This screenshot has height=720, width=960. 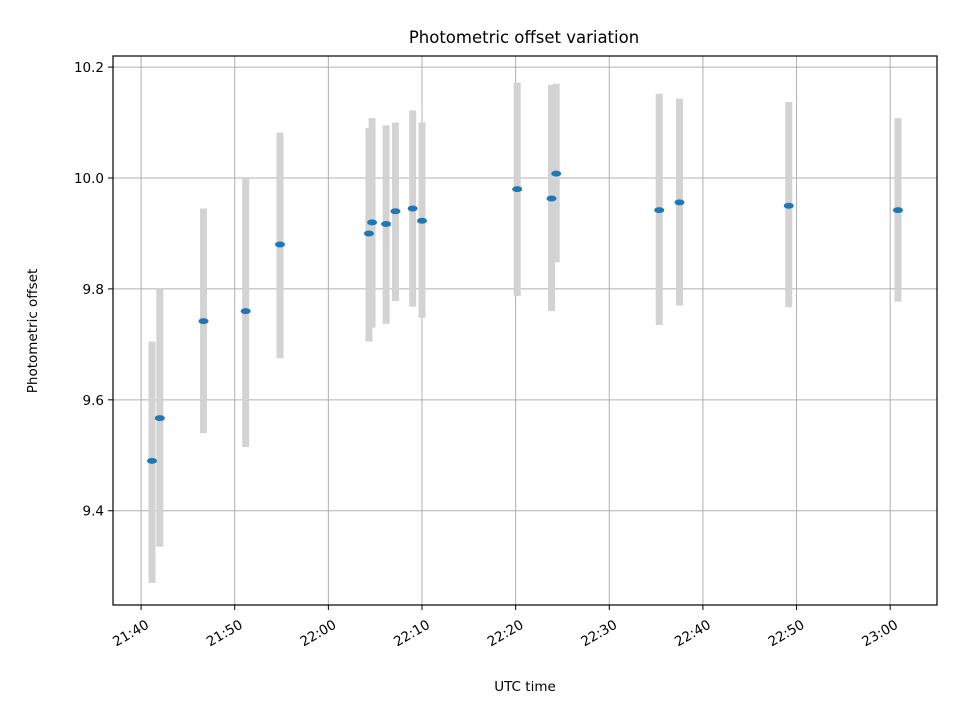 I want to click on x-tick-label: 21:50, so click(x=225, y=633).